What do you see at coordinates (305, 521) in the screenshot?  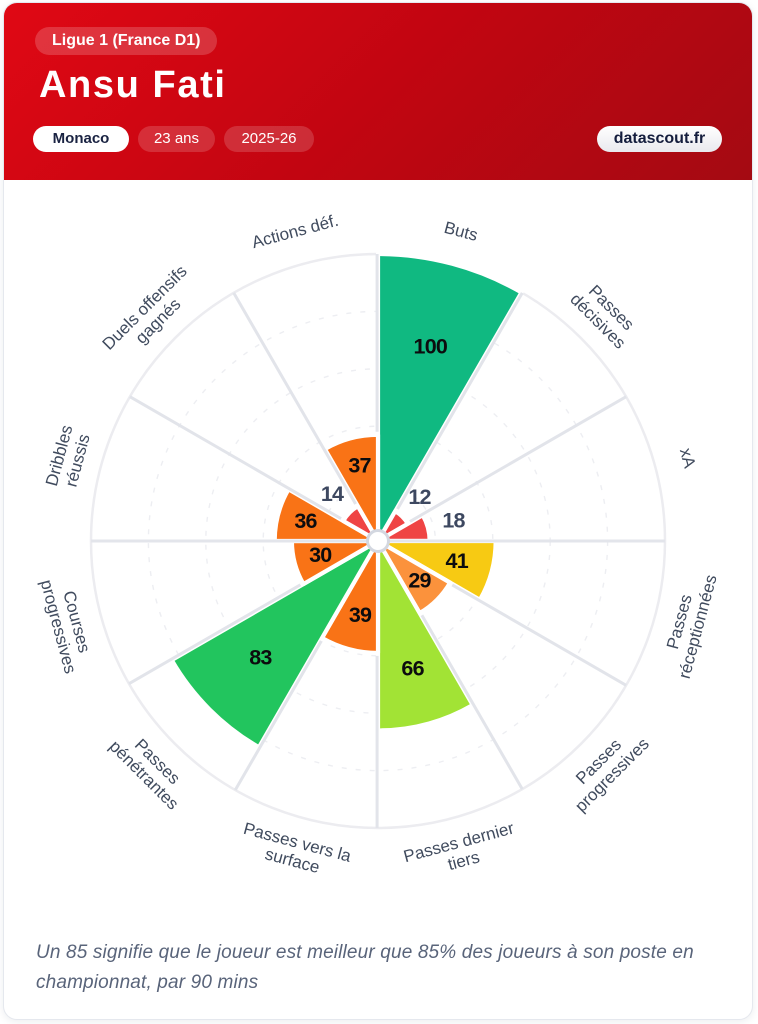 I see `svg-text: 36` at bounding box center [305, 521].